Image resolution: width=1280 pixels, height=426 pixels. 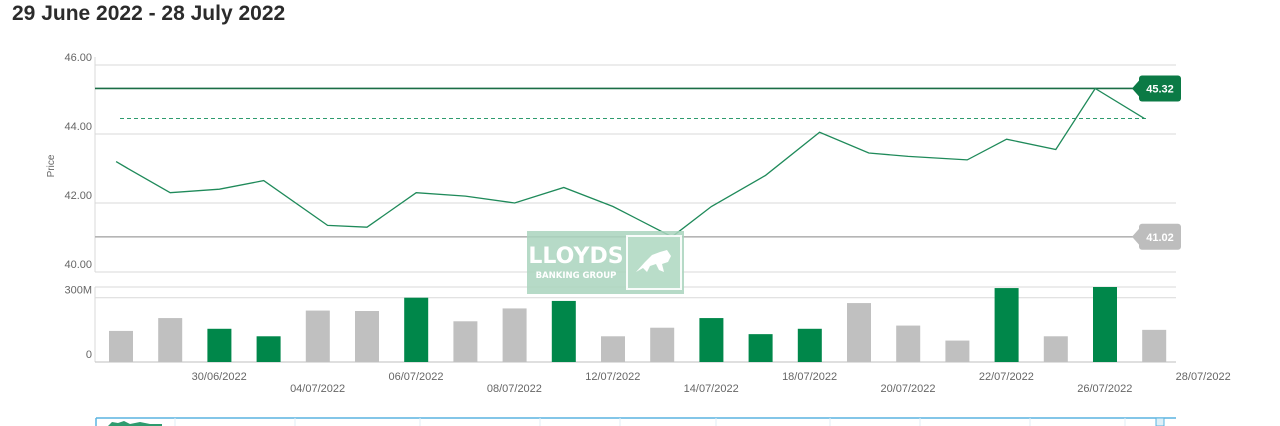 I want to click on logo-subword: BANKING GROUP, so click(x=576, y=276).